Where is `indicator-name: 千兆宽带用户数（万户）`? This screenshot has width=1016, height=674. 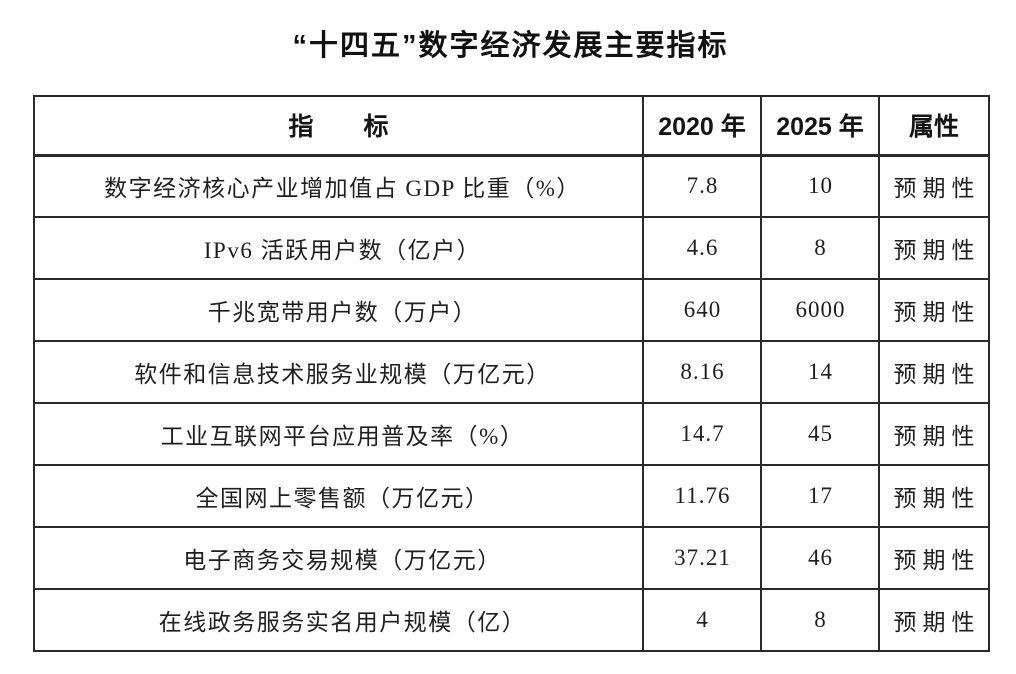
indicator-name: 千兆宽带用户数（万户） is located at coordinates (338, 310).